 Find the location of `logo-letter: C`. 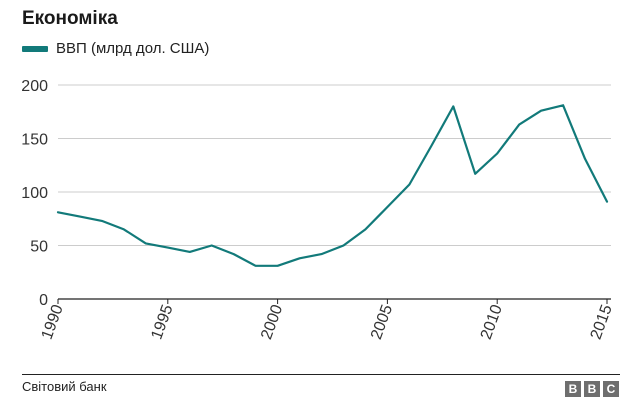

logo-letter: C is located at coordinates (611, 389).